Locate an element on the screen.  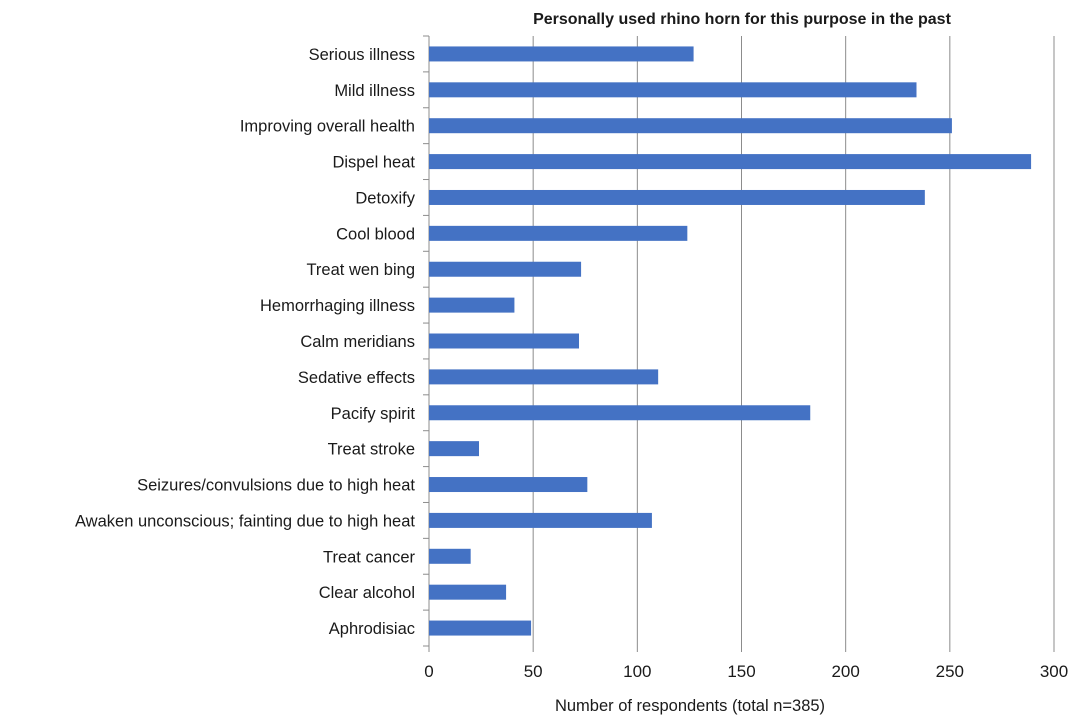
x-tick-labels: 0 50 100 150 200 250 300 is located at coordinates (746, 671).